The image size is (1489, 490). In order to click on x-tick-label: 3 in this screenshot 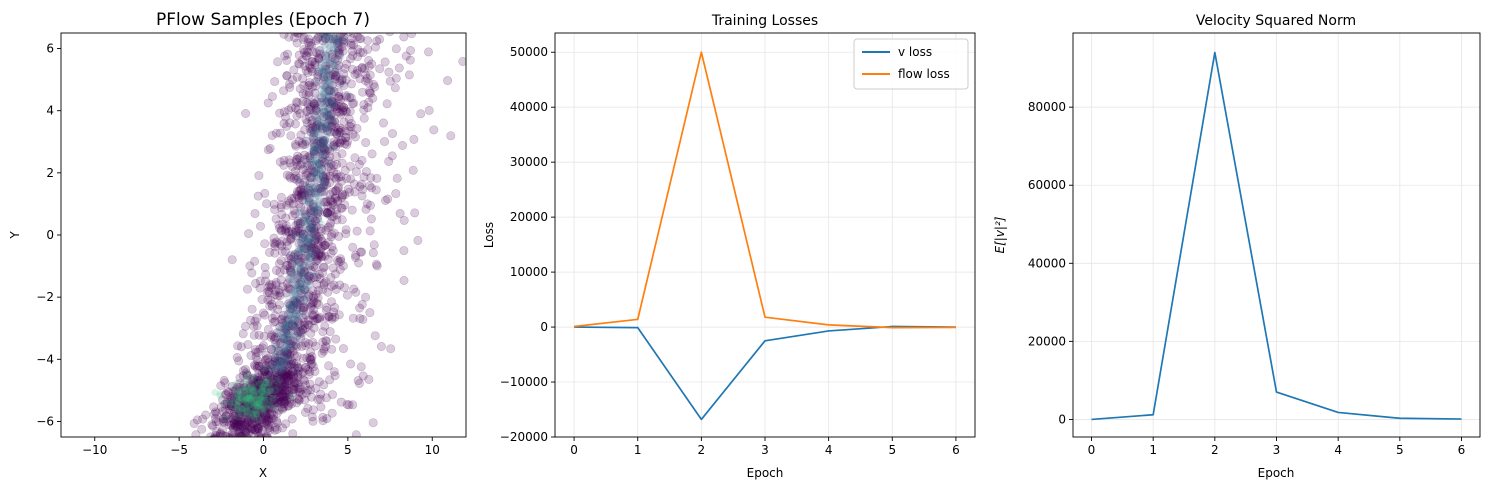, I will do `click(1277, 450)`.